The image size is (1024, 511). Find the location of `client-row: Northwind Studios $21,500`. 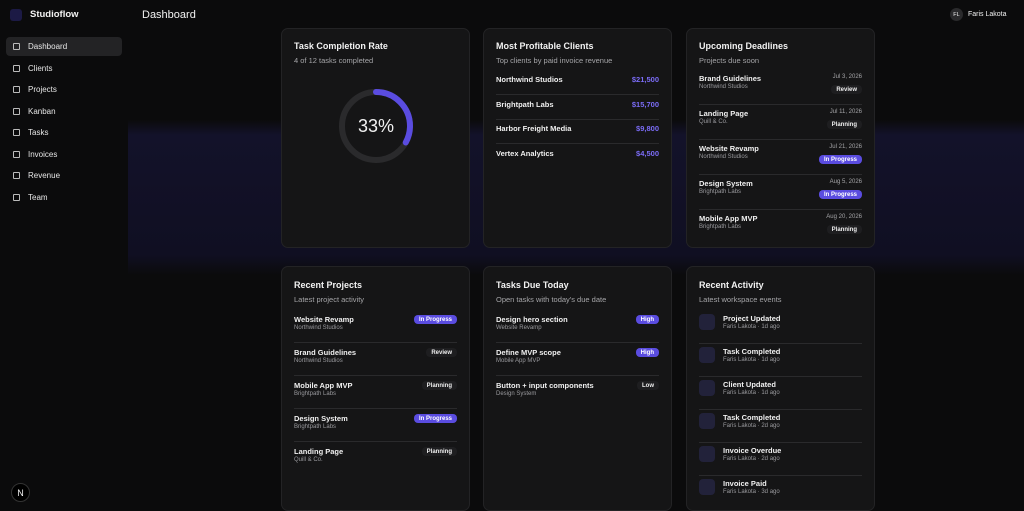

client-row: Northwind Studios $21,500 is located at coordinates (577, 85).